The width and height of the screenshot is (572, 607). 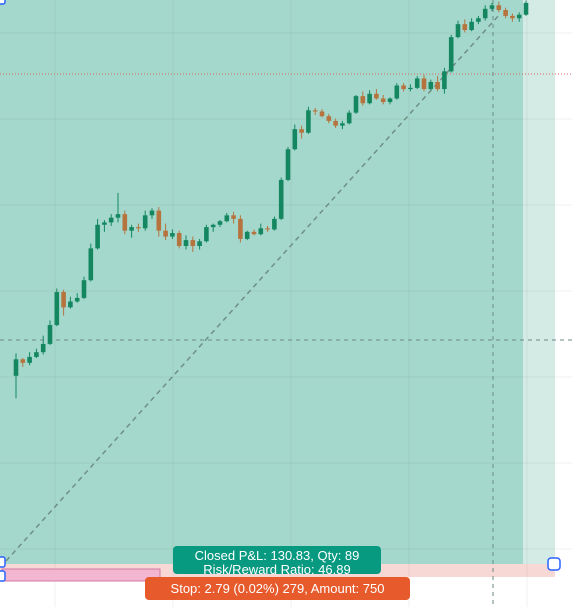 I want to click on profit-zone-extension, so click(x=539, y=282).